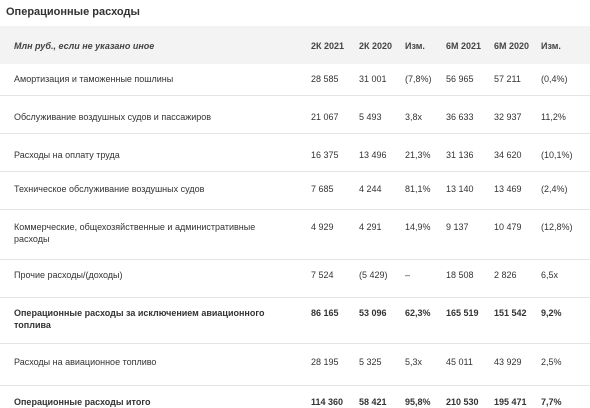 This screenshot has width=590, height=408. Describe the element at coordinates (510, 313) in the screenshot. I see `cell-6m2020: 151 542` at that location.